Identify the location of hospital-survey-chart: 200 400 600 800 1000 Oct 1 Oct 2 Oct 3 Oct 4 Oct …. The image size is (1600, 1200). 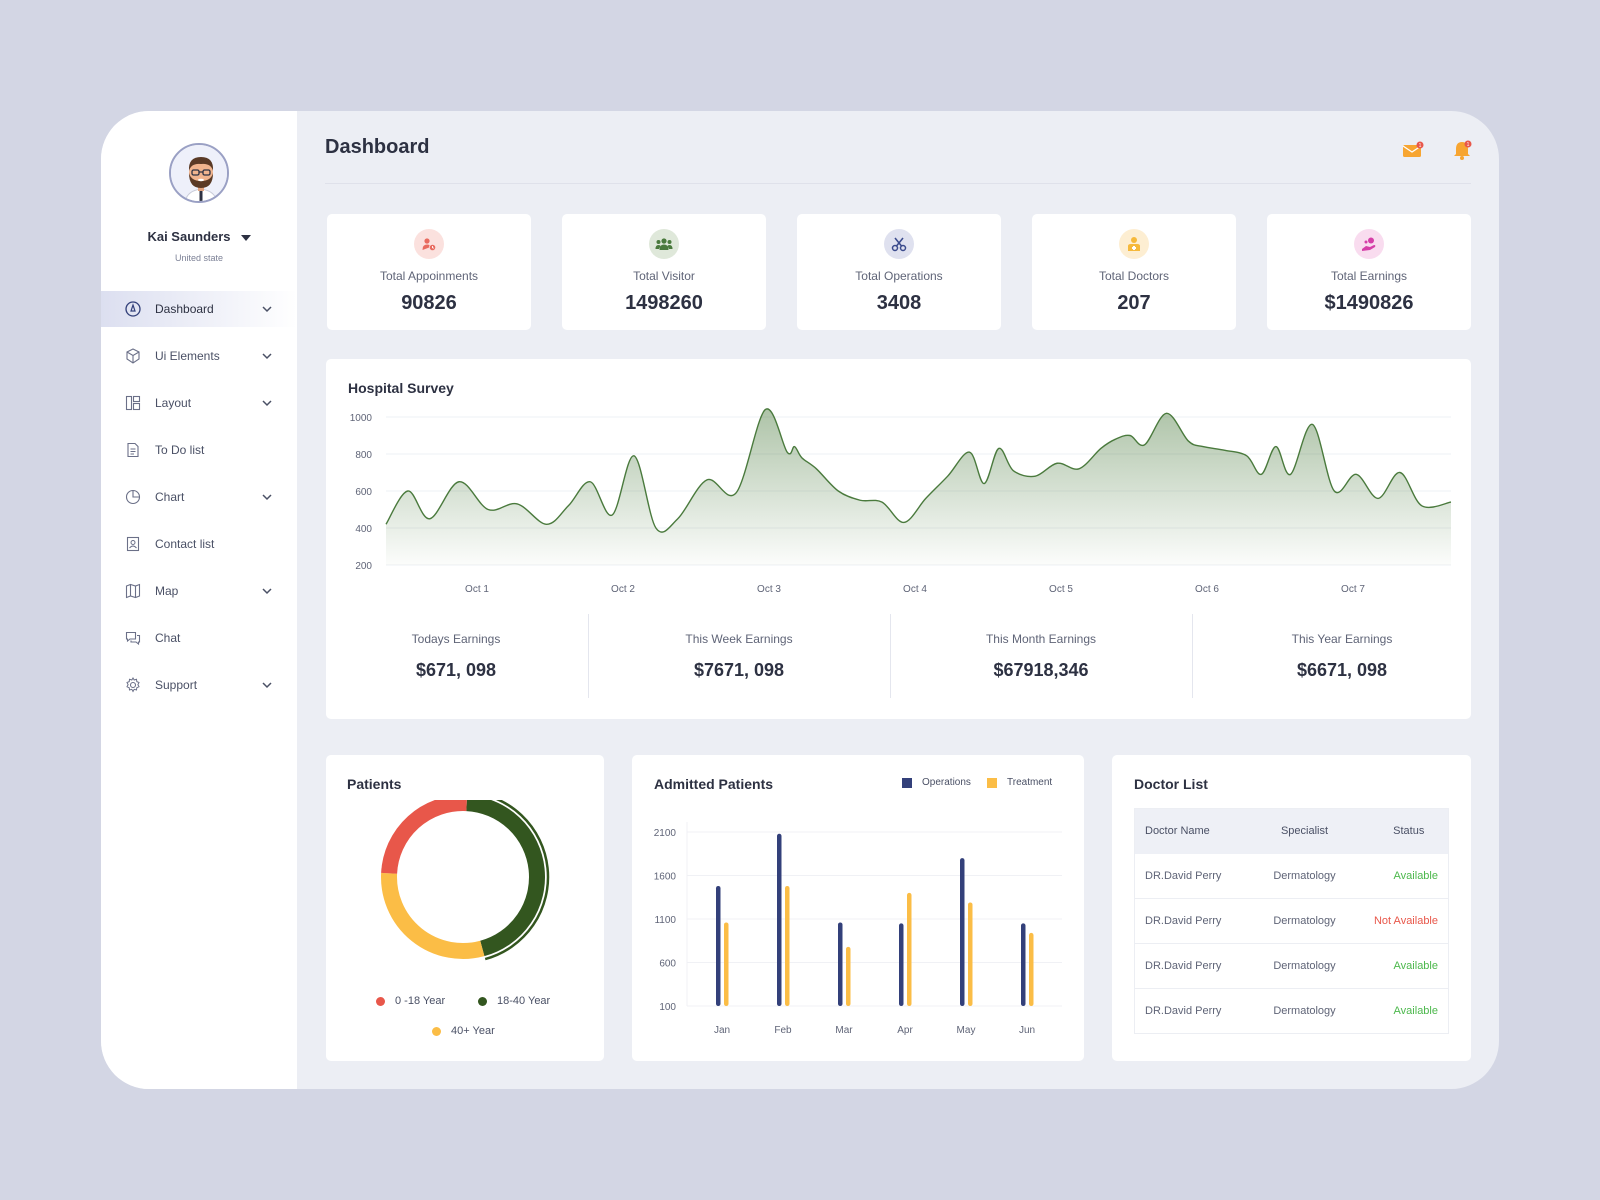
(898, 484).